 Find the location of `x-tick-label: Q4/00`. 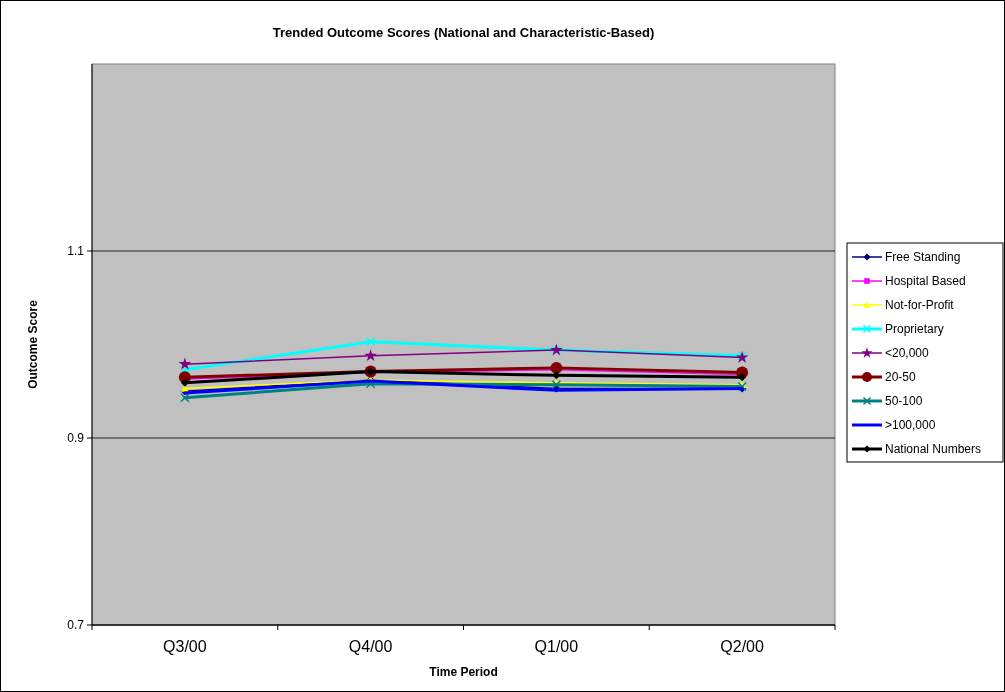

x-tick-label: Q4/00 is located at coordinates (370, 646).